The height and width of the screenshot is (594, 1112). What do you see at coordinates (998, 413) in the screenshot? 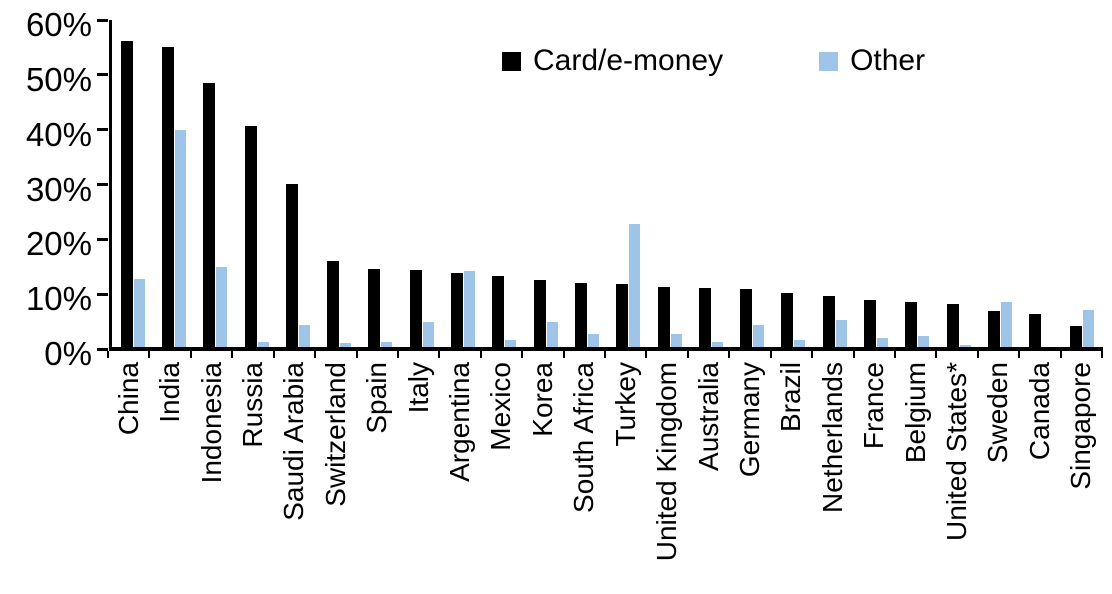
I see `x-axis-label: Sweden` at bounding box center [998, 413].